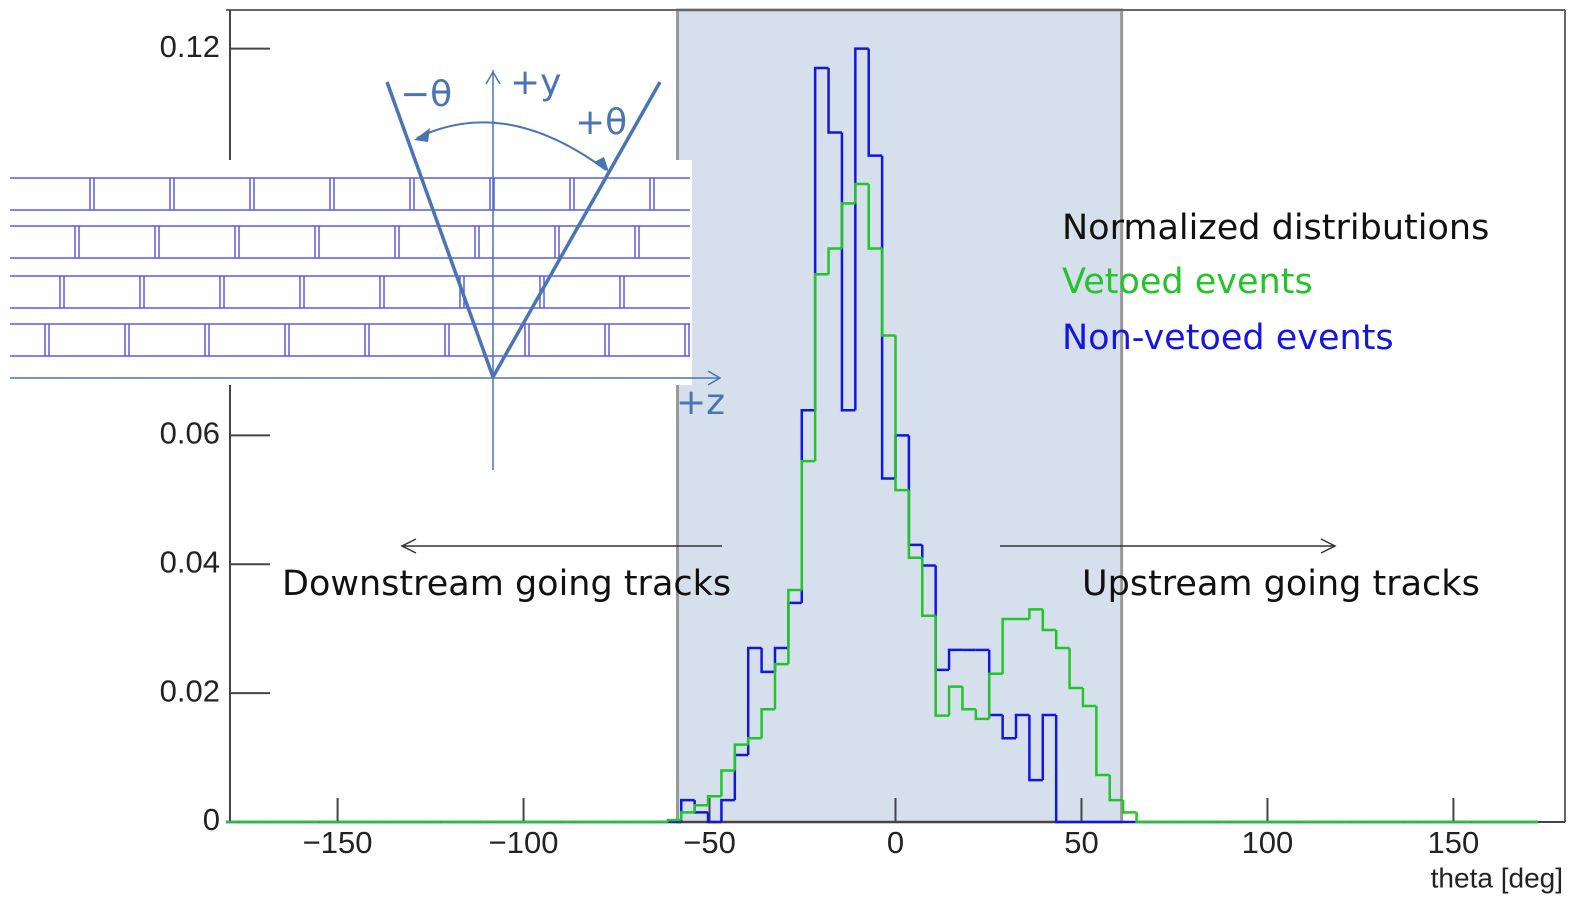 Image resolution: width=1570 pixels, height=899 pixels. Describe the element at coordinates (535, 82) in the screenshot. I see `inset-label: +y` at that location.